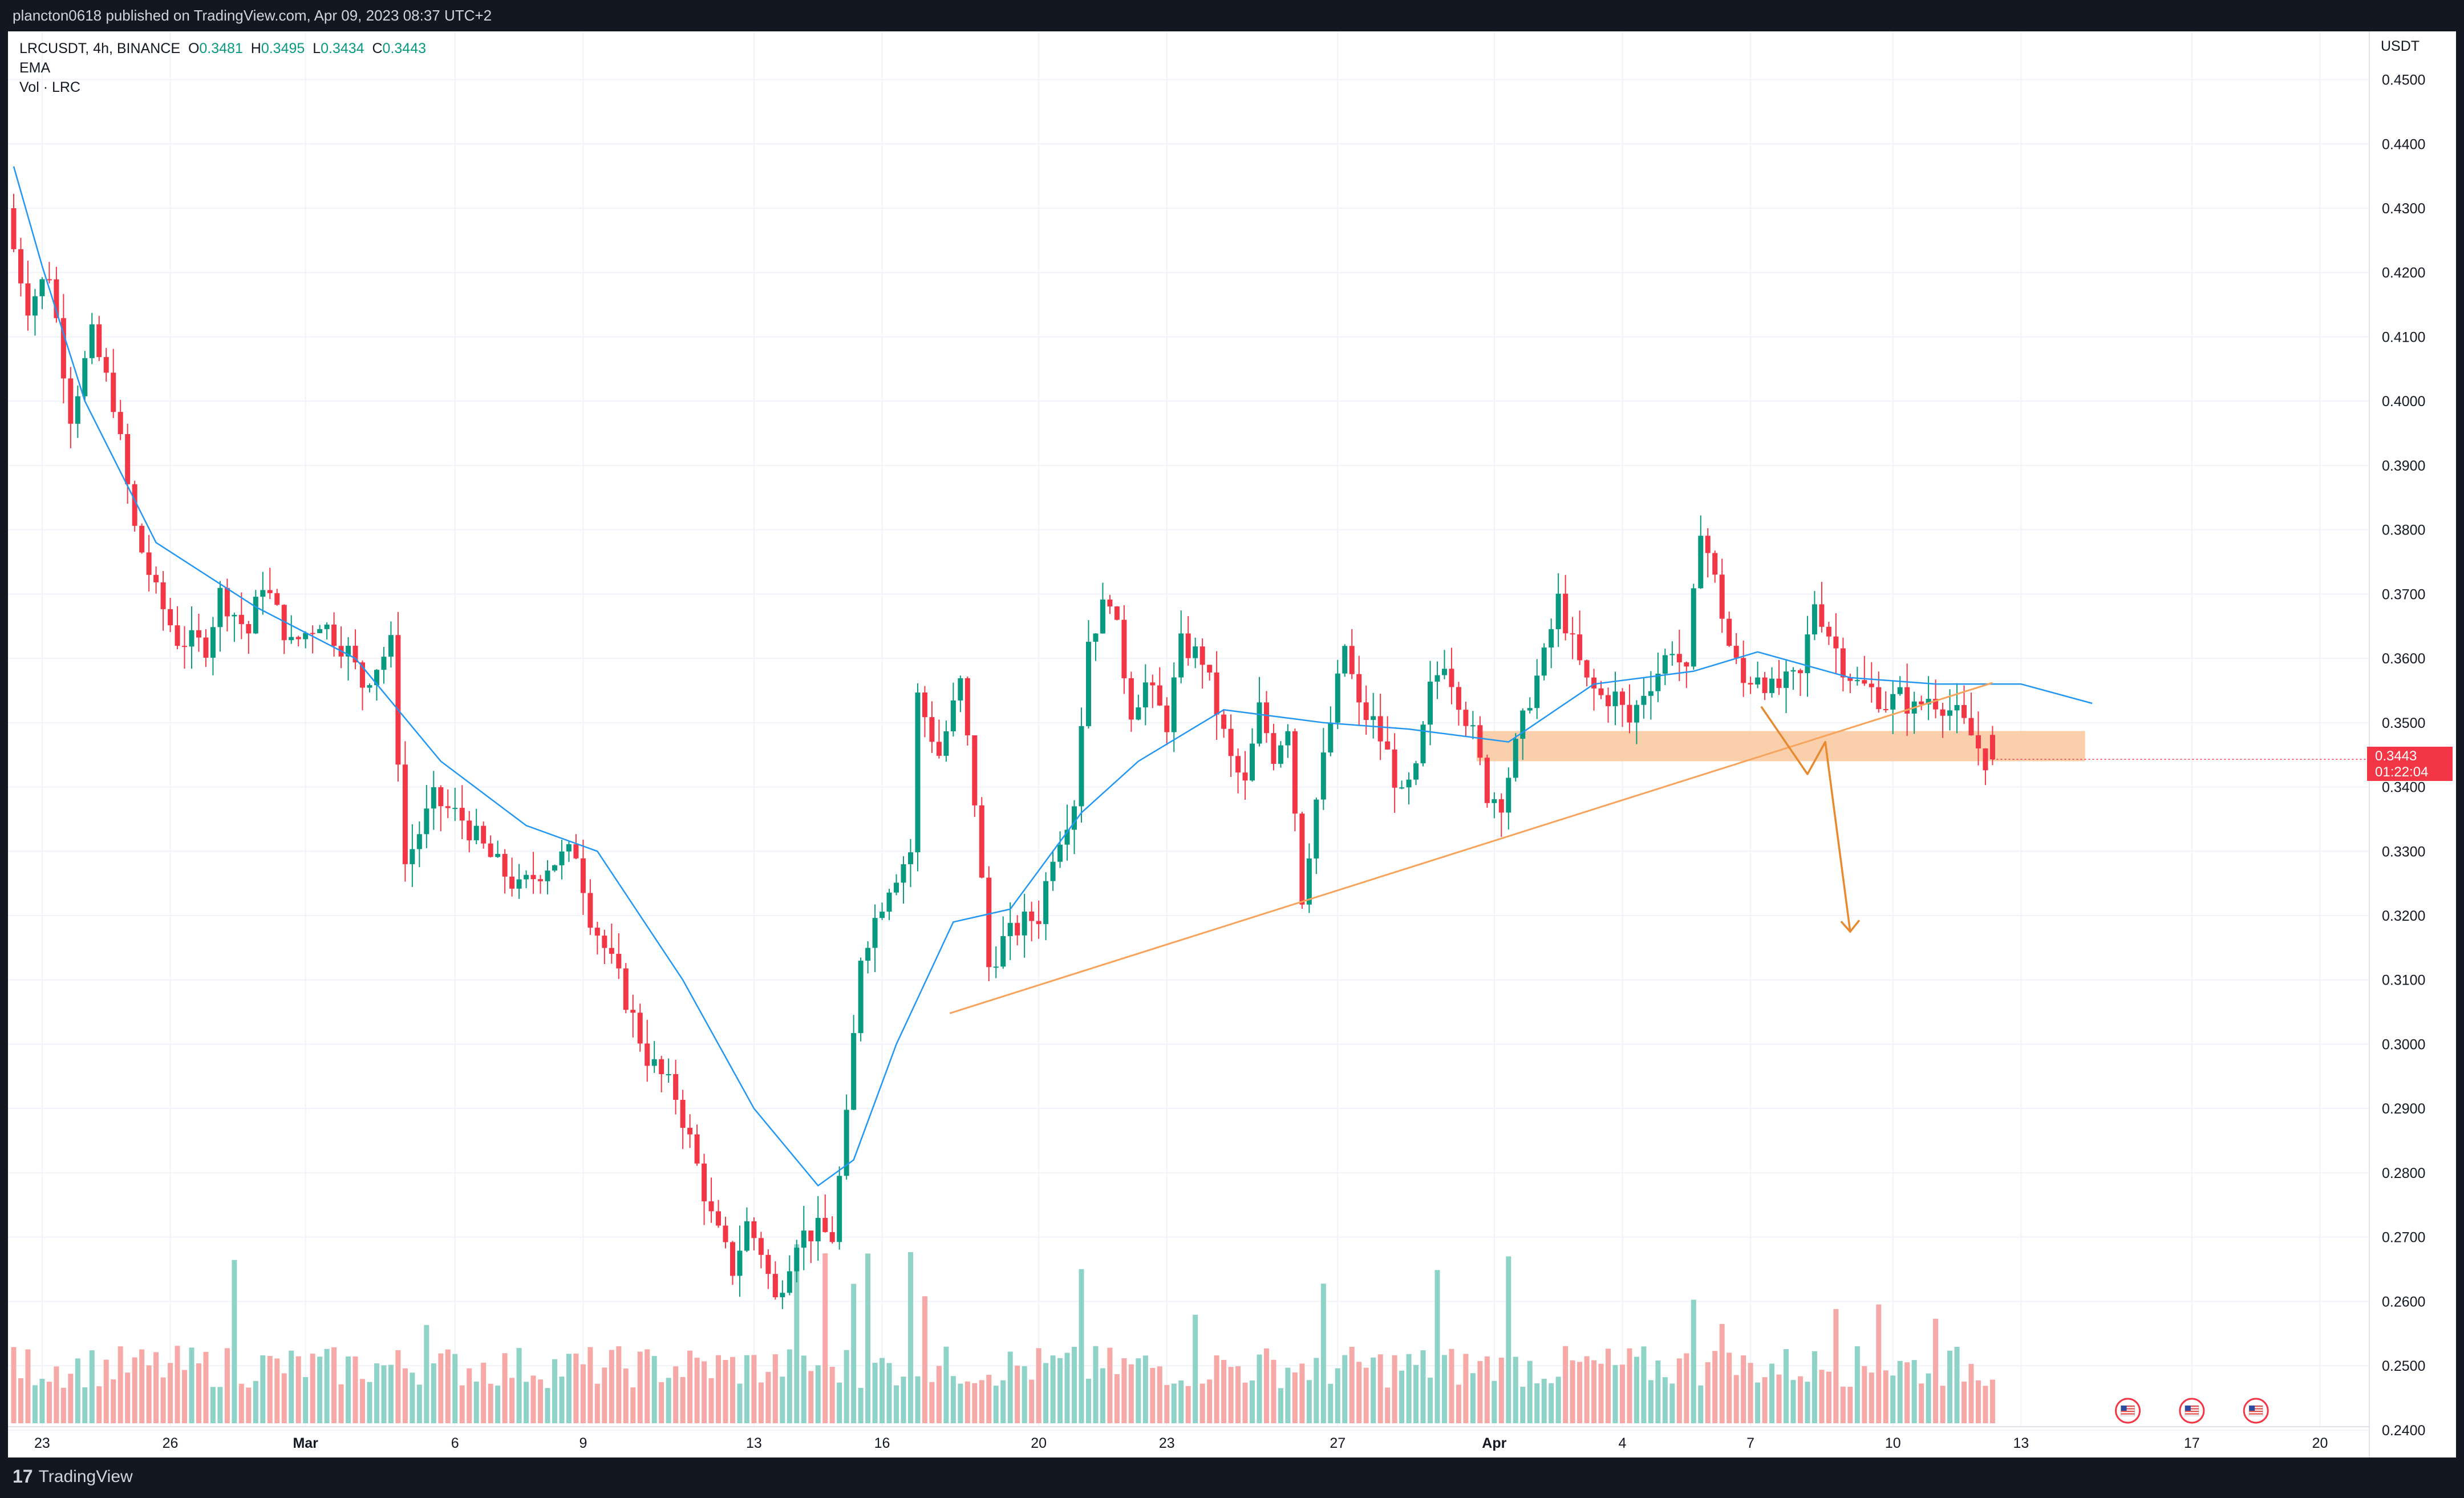 The height and width of the screenshot is (1498, 2464). What do you see at coordinates (2192, 1443) in the screenshot?
I see `time-tick-label: 17` at bounding box center [2192, 1443].